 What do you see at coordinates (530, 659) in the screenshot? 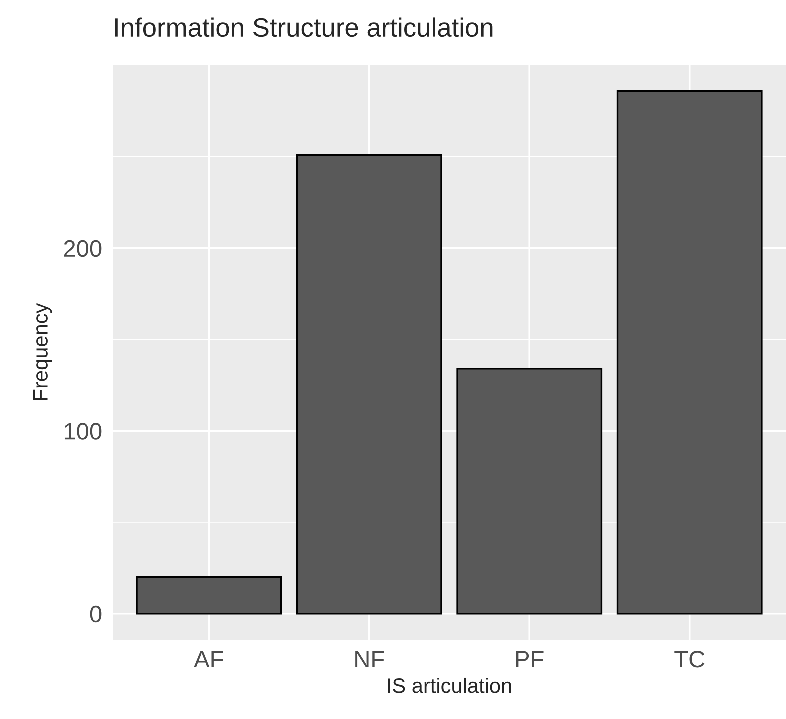
I see `x-tick-label: PF` at bounding box center [530, 659].